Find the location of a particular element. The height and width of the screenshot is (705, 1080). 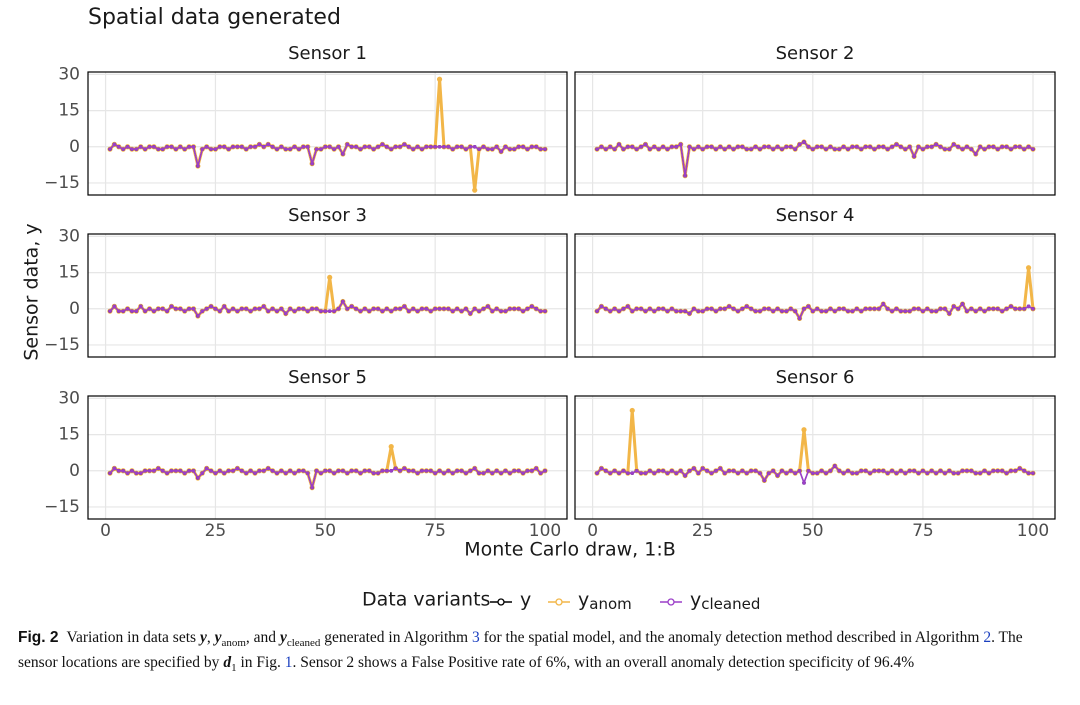

legend-symbol is located at coordinates (671, 602).